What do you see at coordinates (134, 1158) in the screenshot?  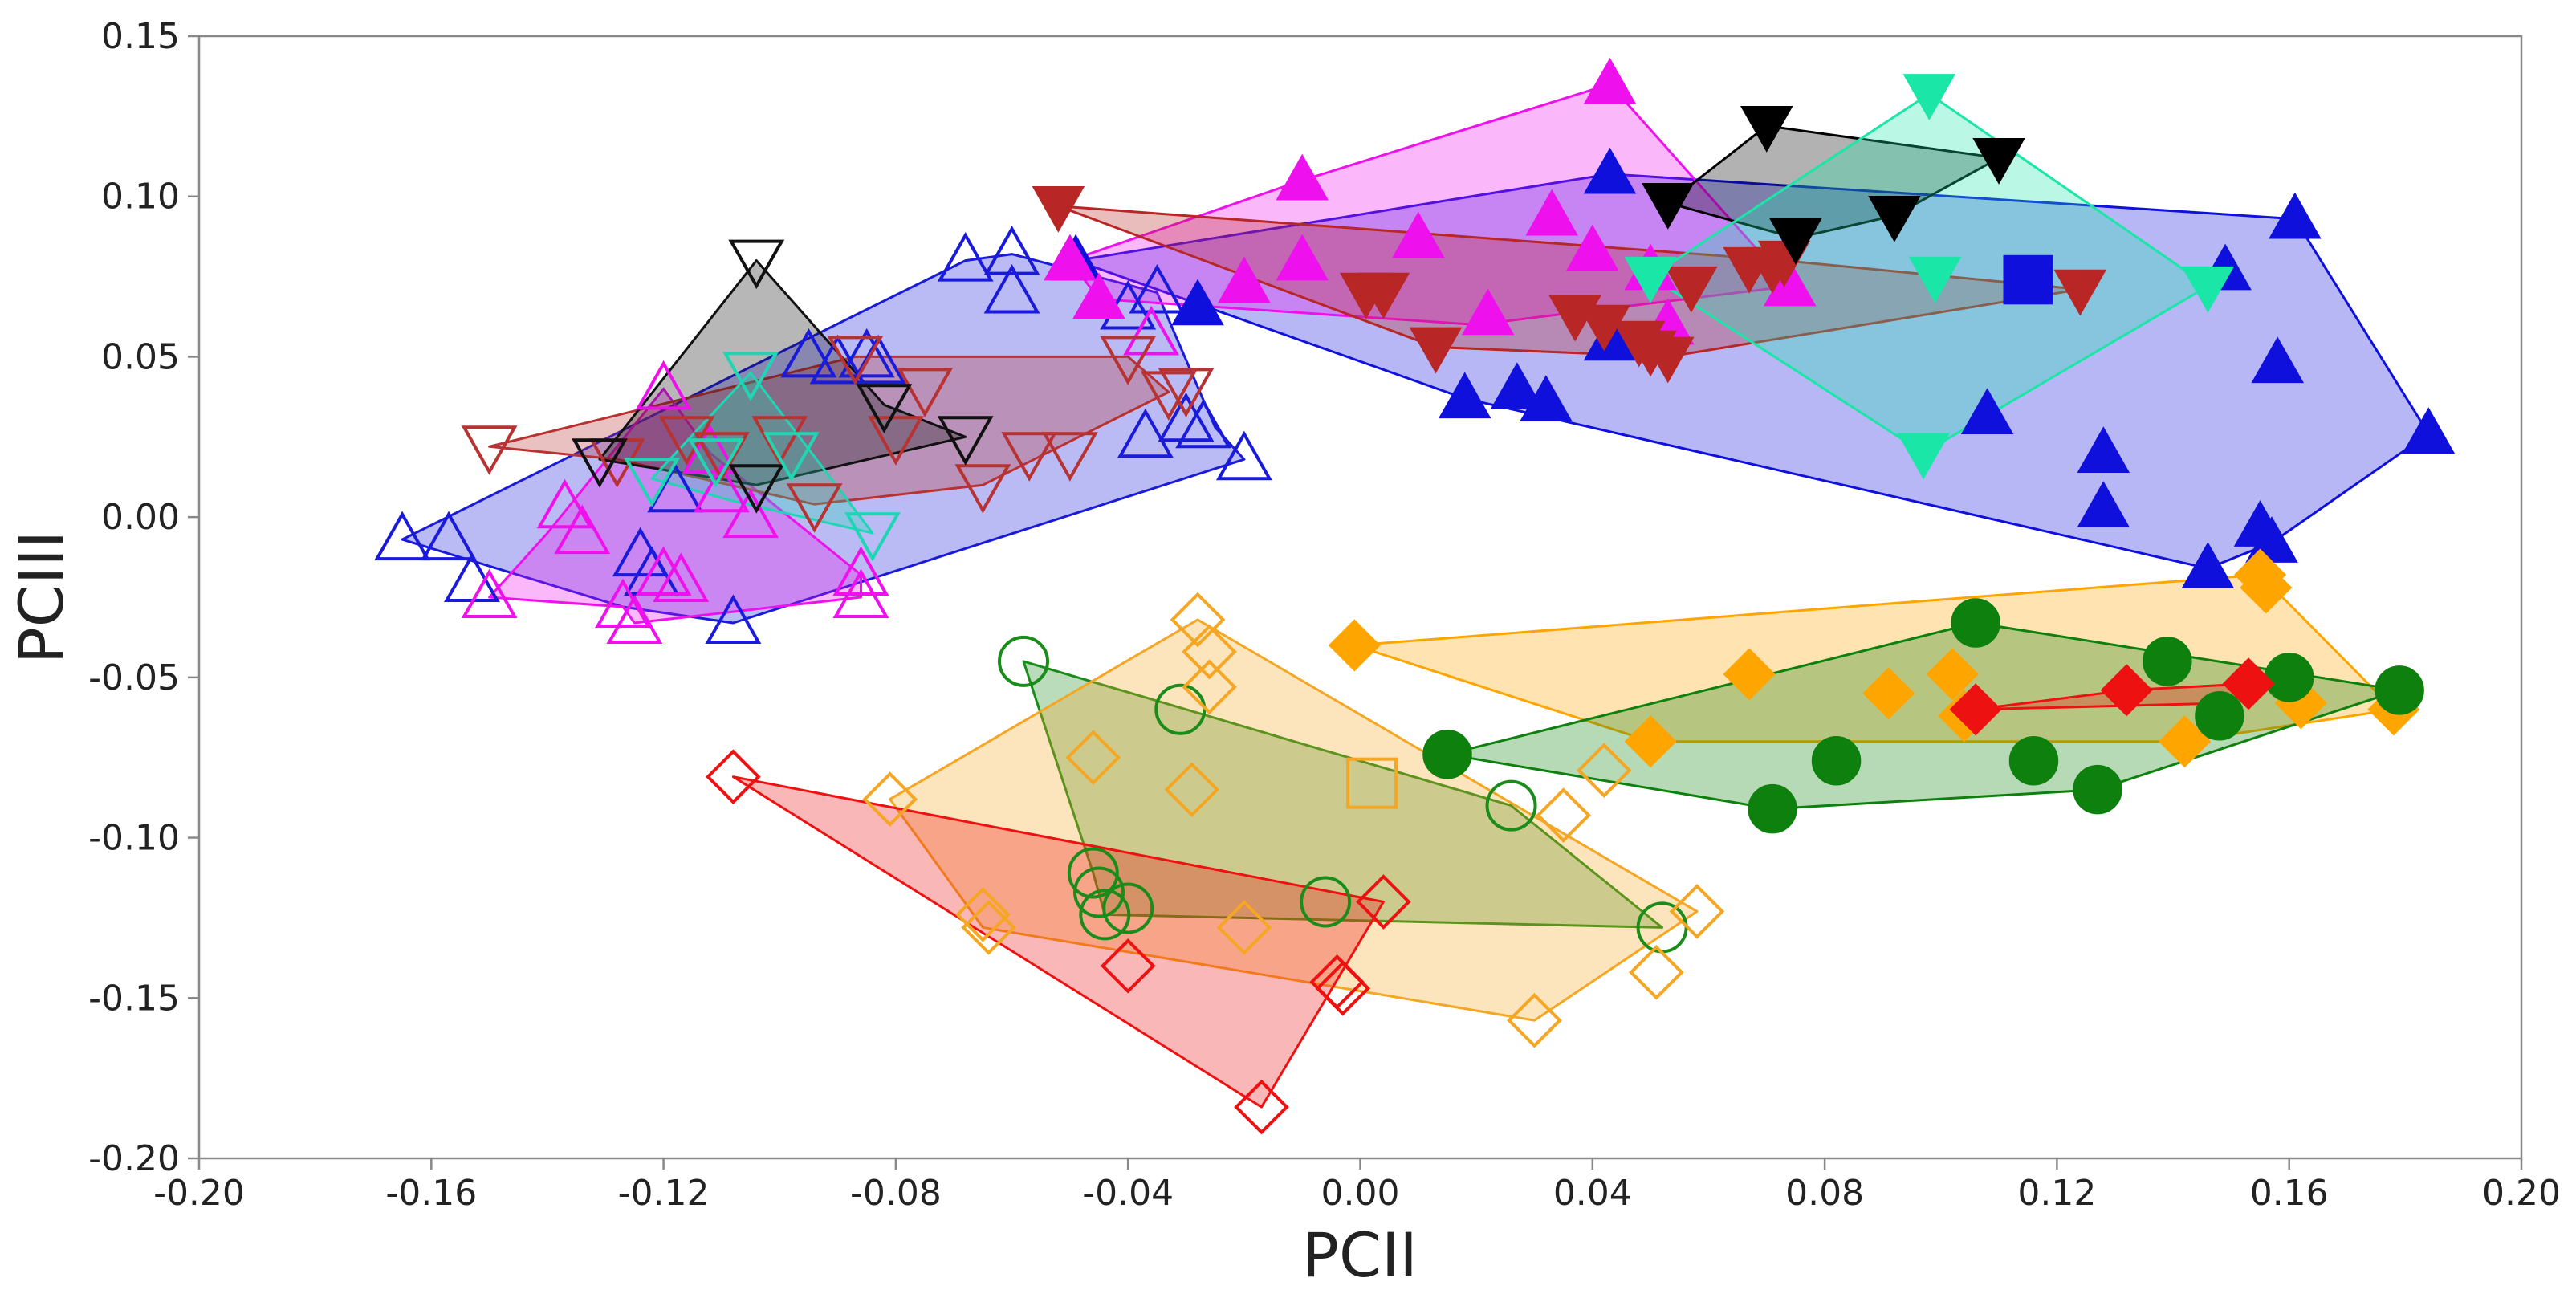 I see `y-tick-label: -0.20` at bounding box center [134, 1158].